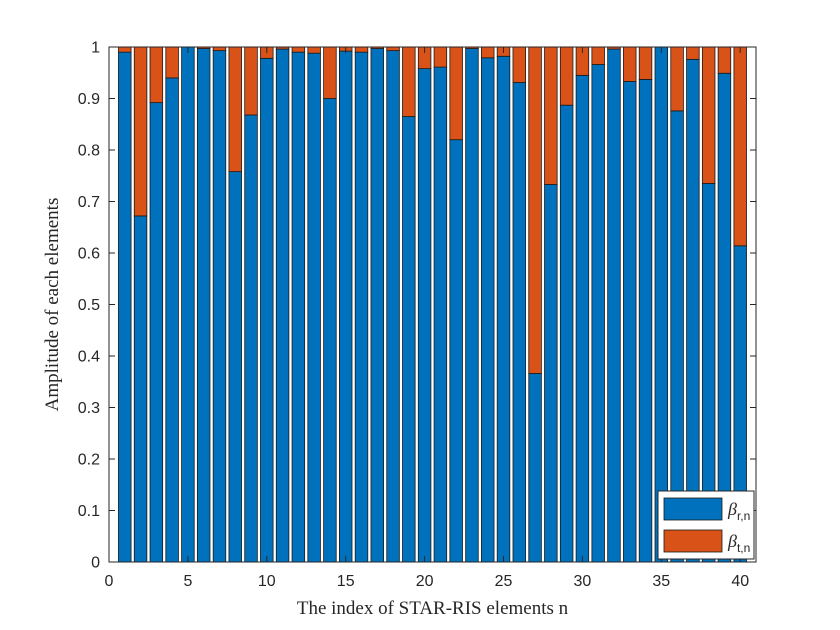 Image resolution: width=840 pixels, height=630 pixels. What do you see at coordinates (95, 563) in the screenshot?
I see `y-tick-label: 0` at bounding box center [95, 563].